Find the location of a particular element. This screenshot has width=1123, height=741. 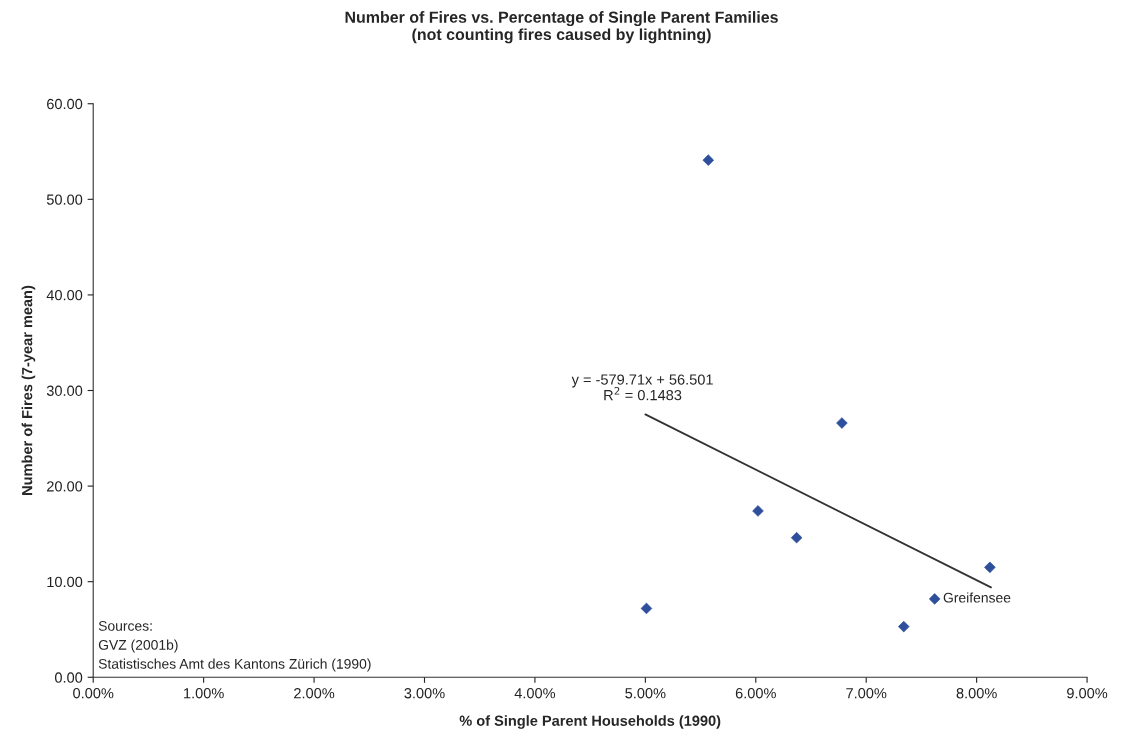

y-tick-label: 0.00 is located at coordinates (68, 677).